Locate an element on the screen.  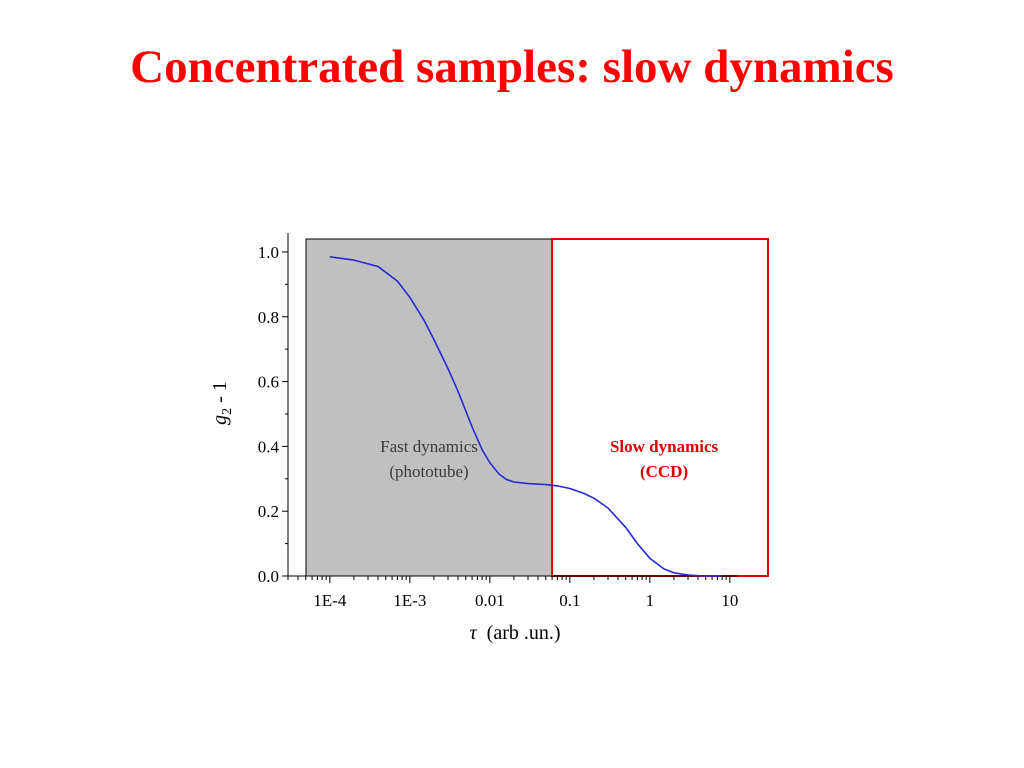
slow-region is located at coordinates (660, 407).